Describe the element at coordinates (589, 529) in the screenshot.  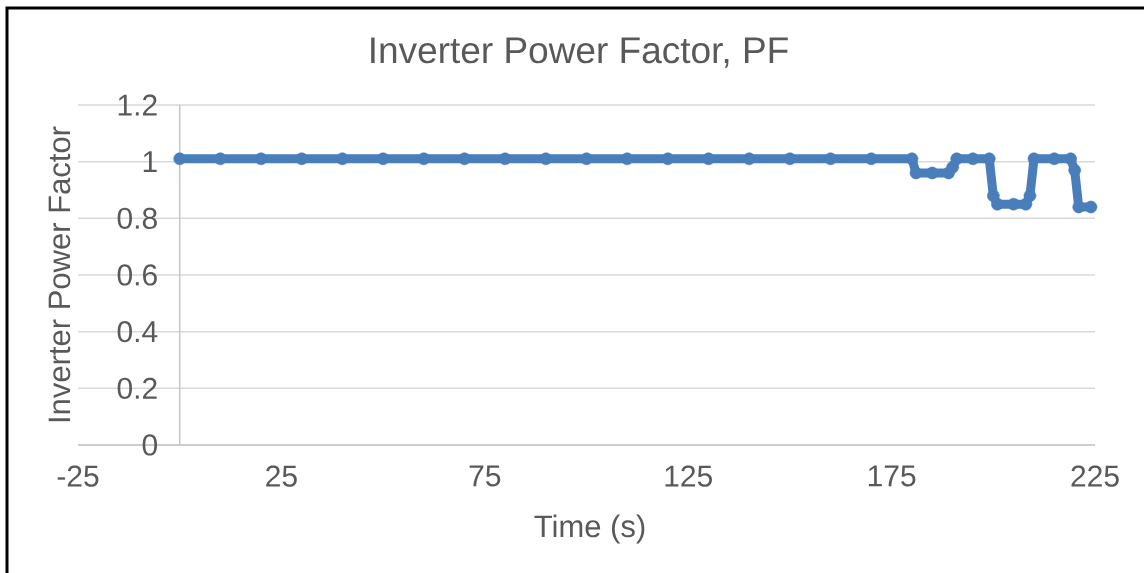
I see `x-axis-title: Time (s)` at that location.